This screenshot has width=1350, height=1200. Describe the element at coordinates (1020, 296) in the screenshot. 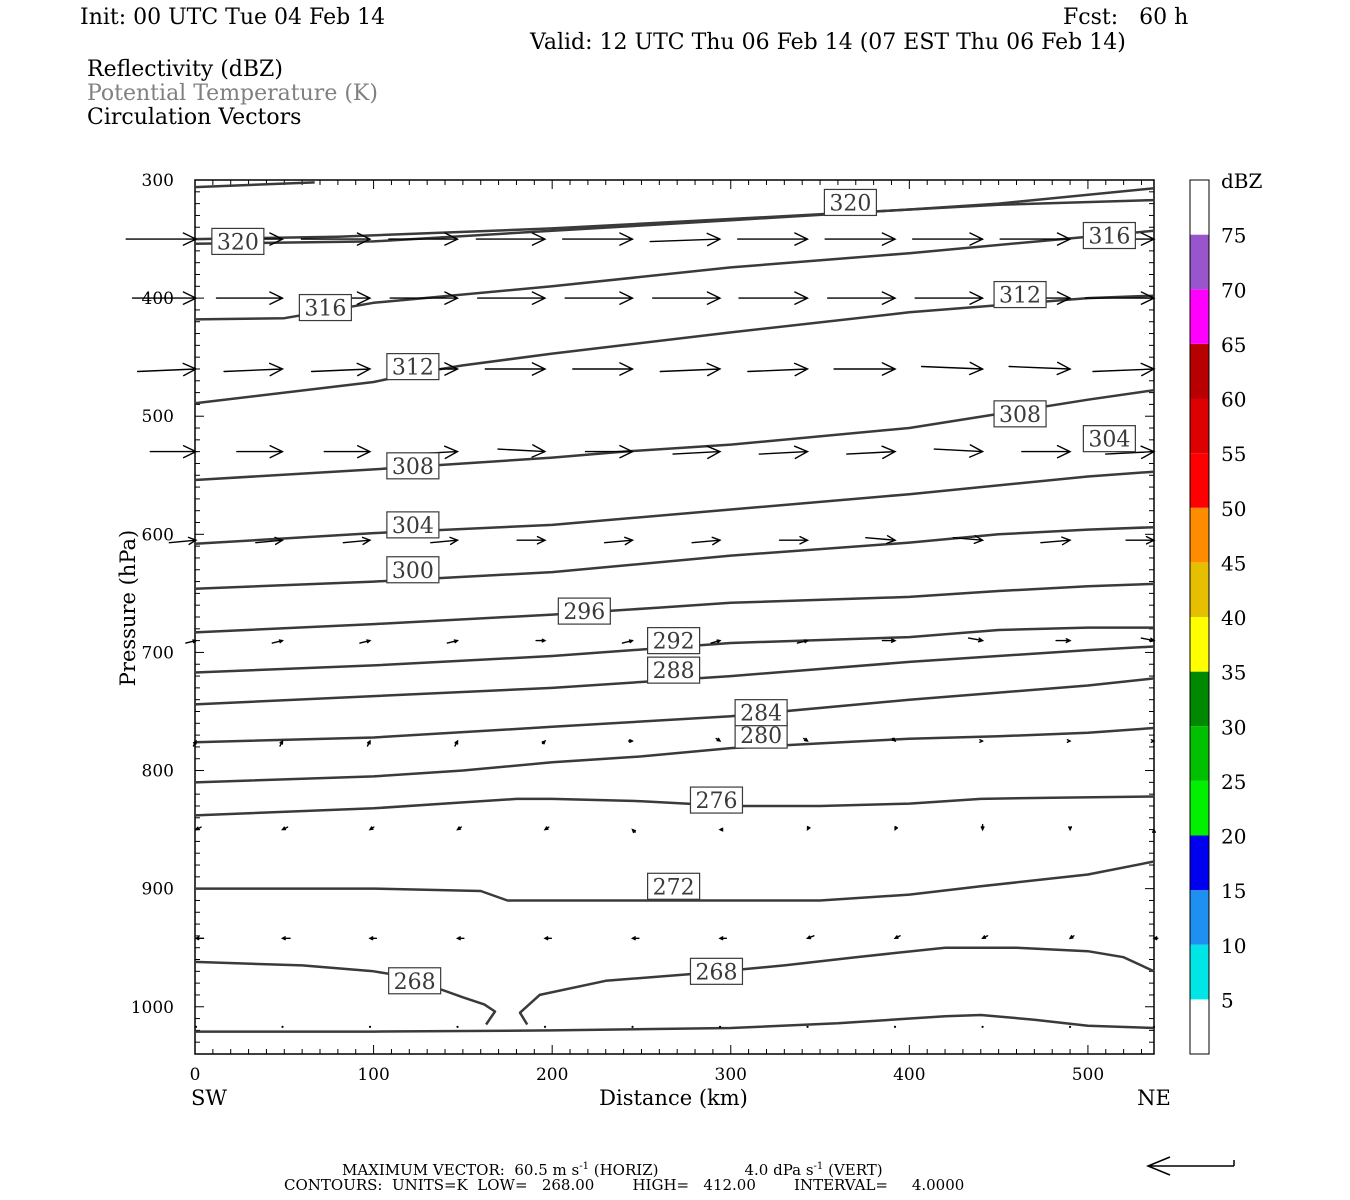

I see `contour-label: 312` at that location.